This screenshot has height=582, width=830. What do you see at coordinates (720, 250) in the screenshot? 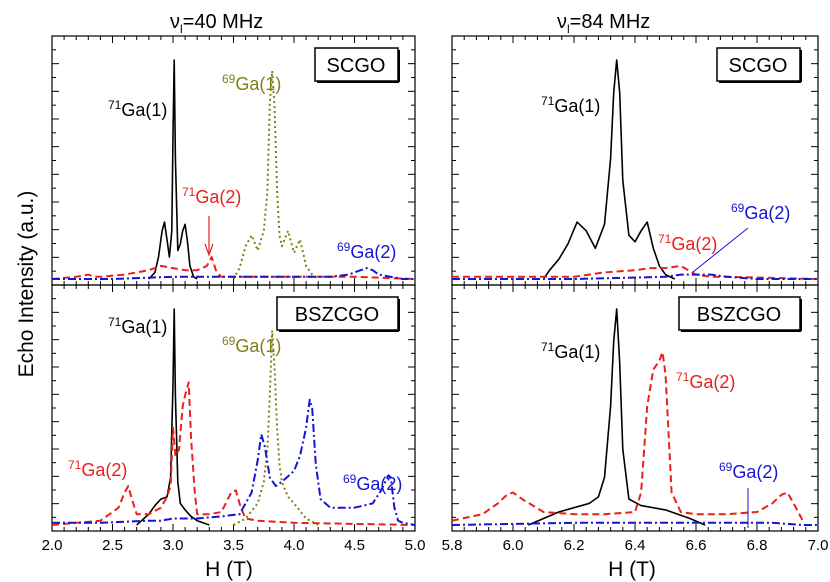
I see `annotation-69ga2-pointer` at bounding box center [720, 250].